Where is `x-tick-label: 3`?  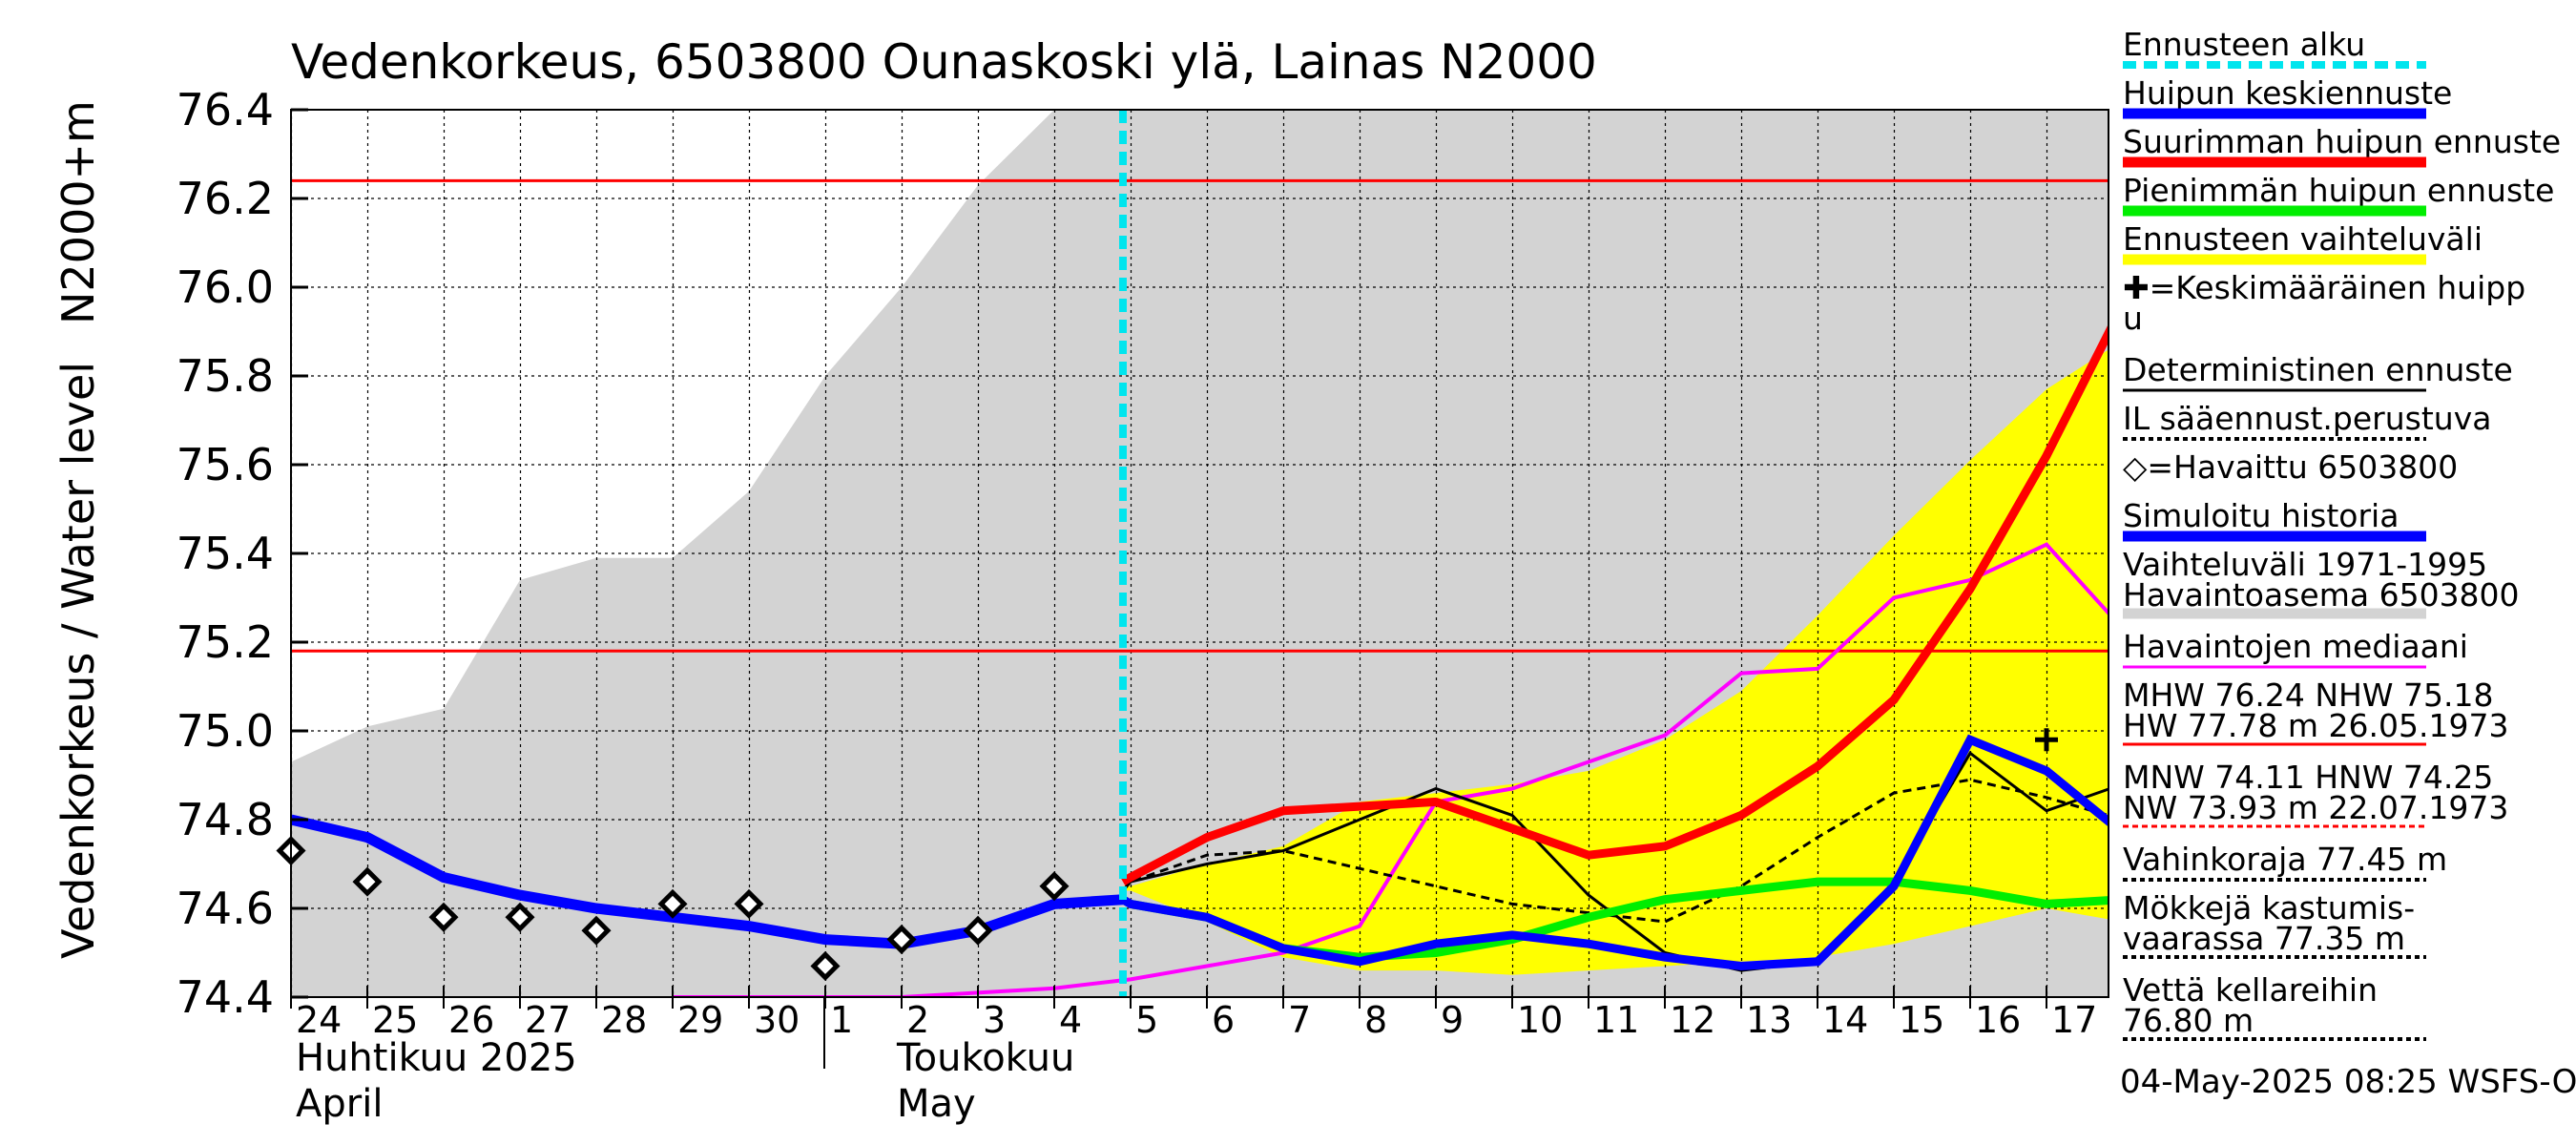 x-tick-label: 3 is located at coordinates (994, 1020).